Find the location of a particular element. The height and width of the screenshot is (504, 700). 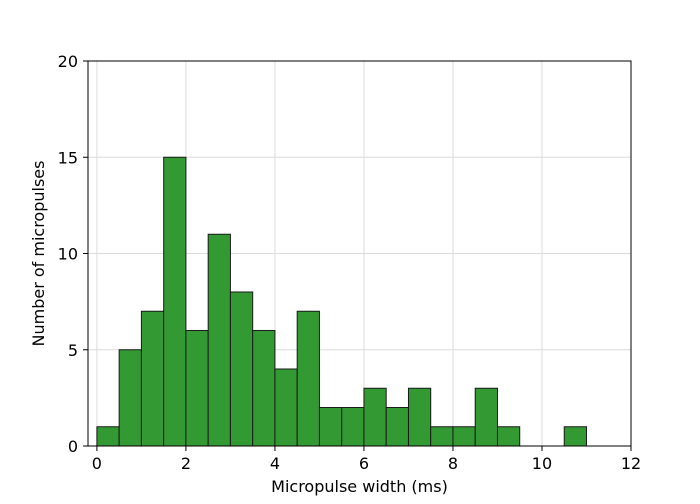

y-tick-label-3: 15 is located at coordinates (68, 157).